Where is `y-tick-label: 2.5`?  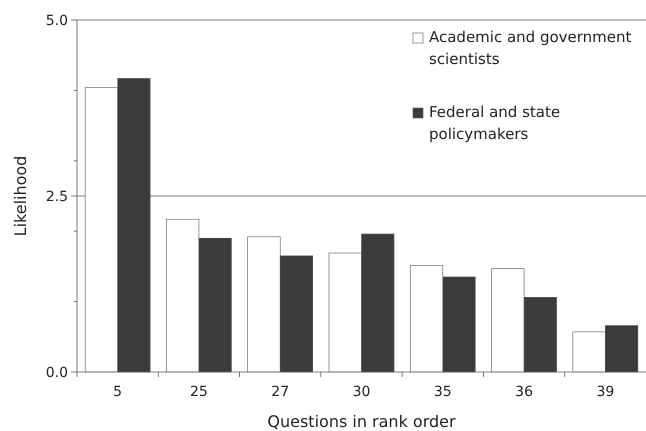 y-tick-label: 2.5 is located at coordinates (57, 196).